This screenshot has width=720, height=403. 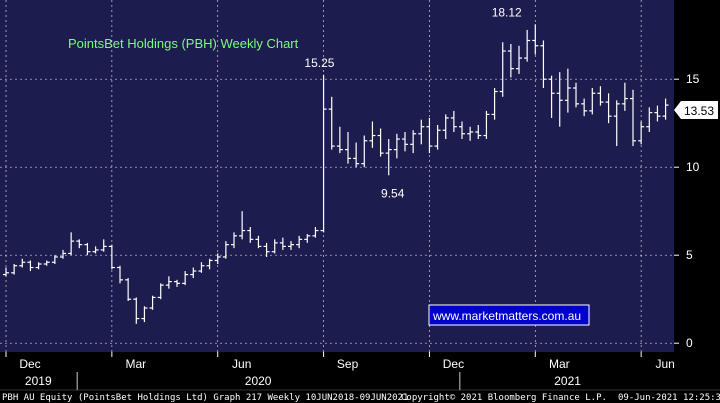 I want to click on x-axis-background, so click(x=360, y=377).